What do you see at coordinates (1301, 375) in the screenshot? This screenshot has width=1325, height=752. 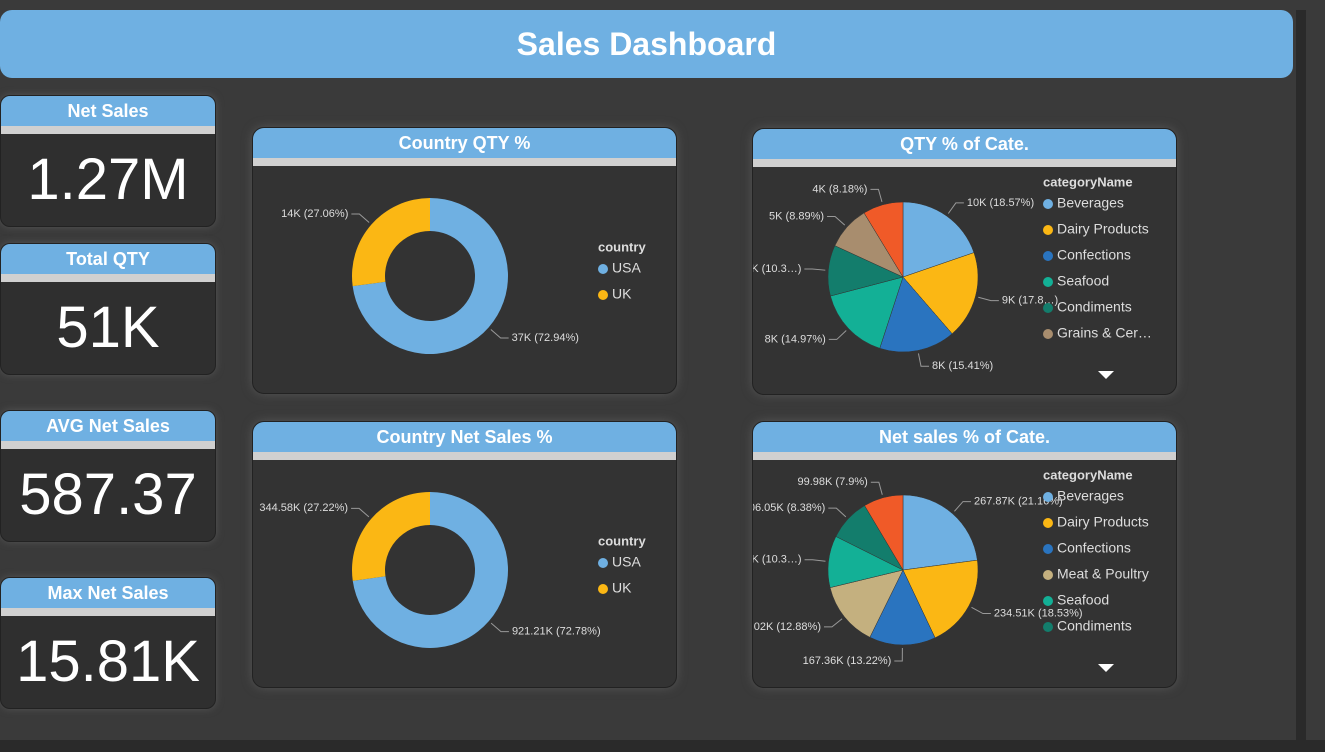 I see `scrollbar` at bounding box center [1301, 375].